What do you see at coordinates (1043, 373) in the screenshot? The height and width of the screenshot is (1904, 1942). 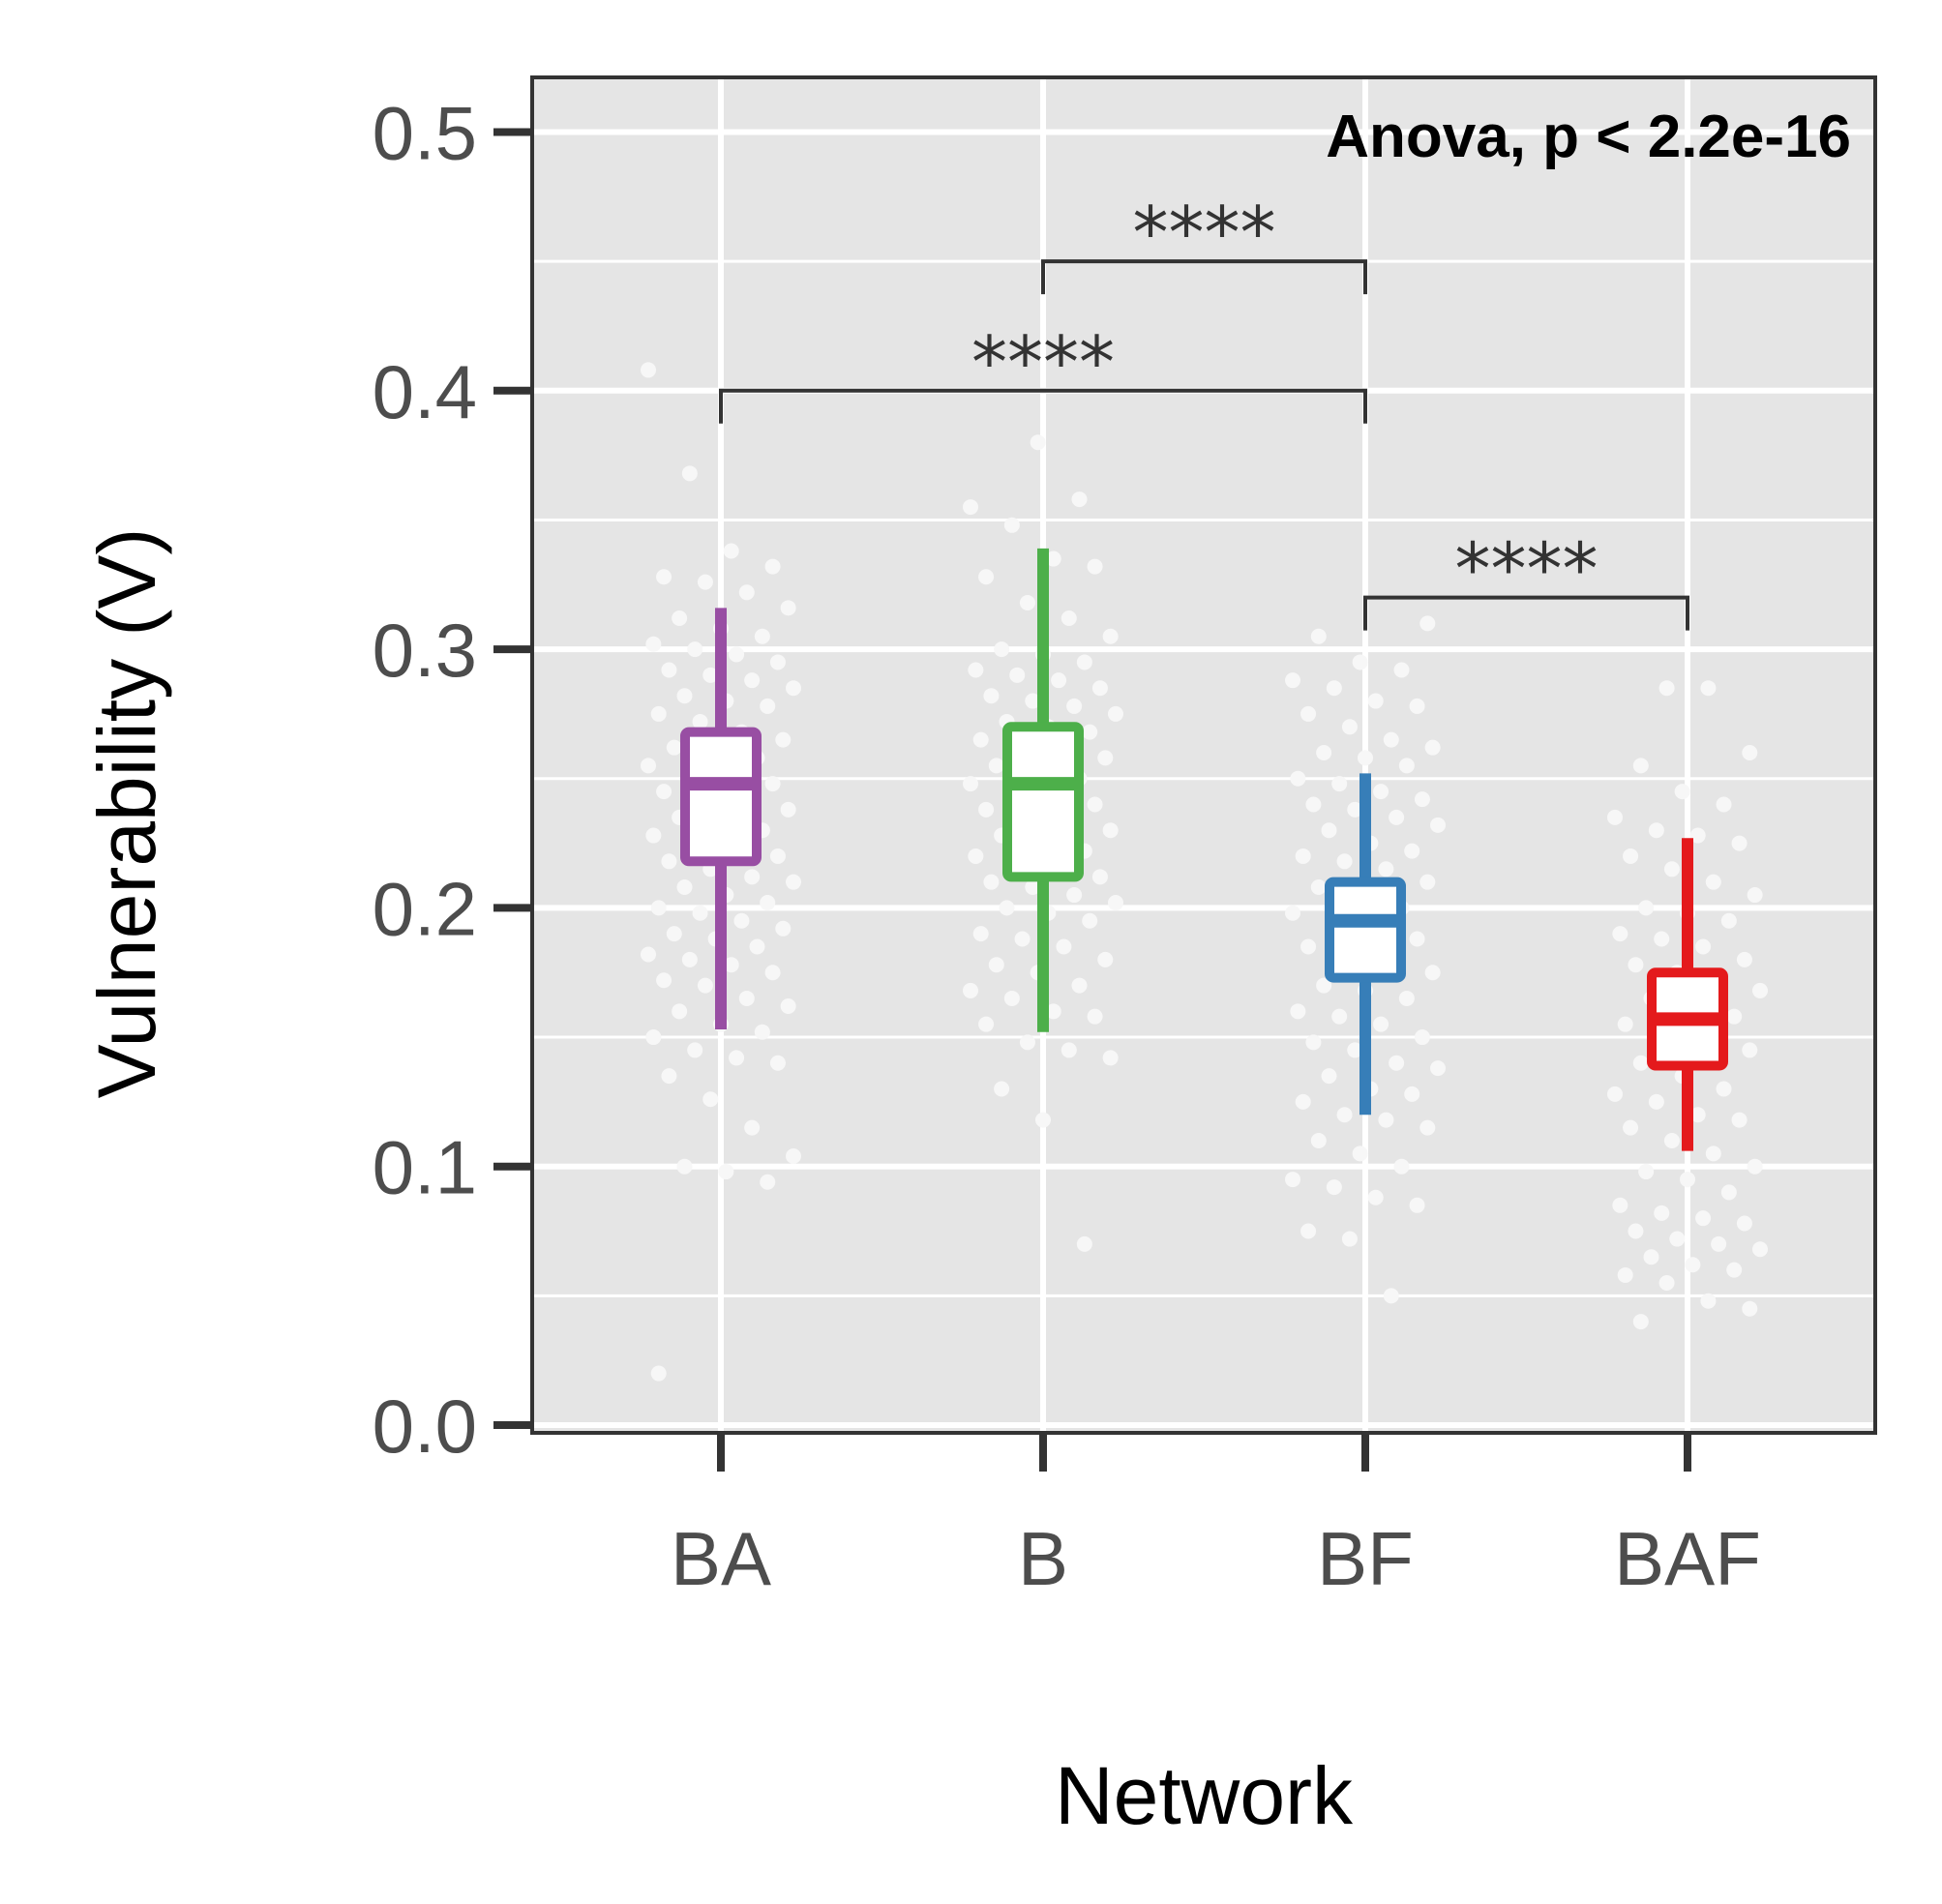 I see `bracket-ba-bf: ****` at bounding box center [1043, 373].